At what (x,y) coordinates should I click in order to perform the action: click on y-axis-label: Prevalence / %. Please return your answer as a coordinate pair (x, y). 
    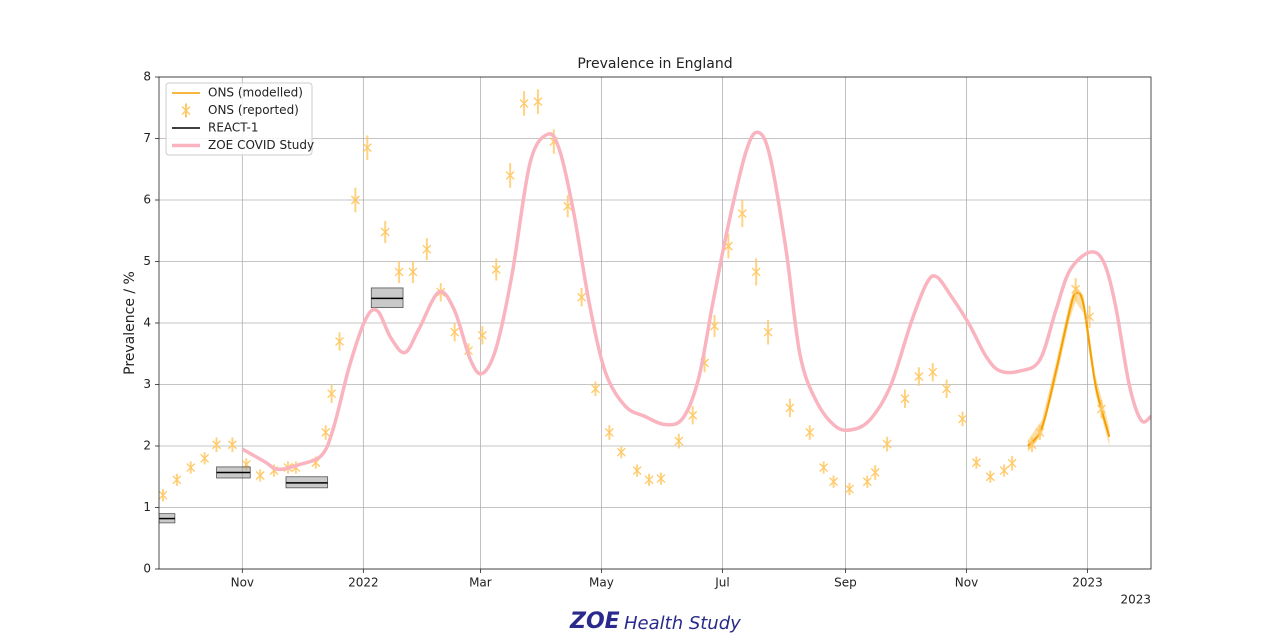
    Looking at the image, I should click on (130, 323).